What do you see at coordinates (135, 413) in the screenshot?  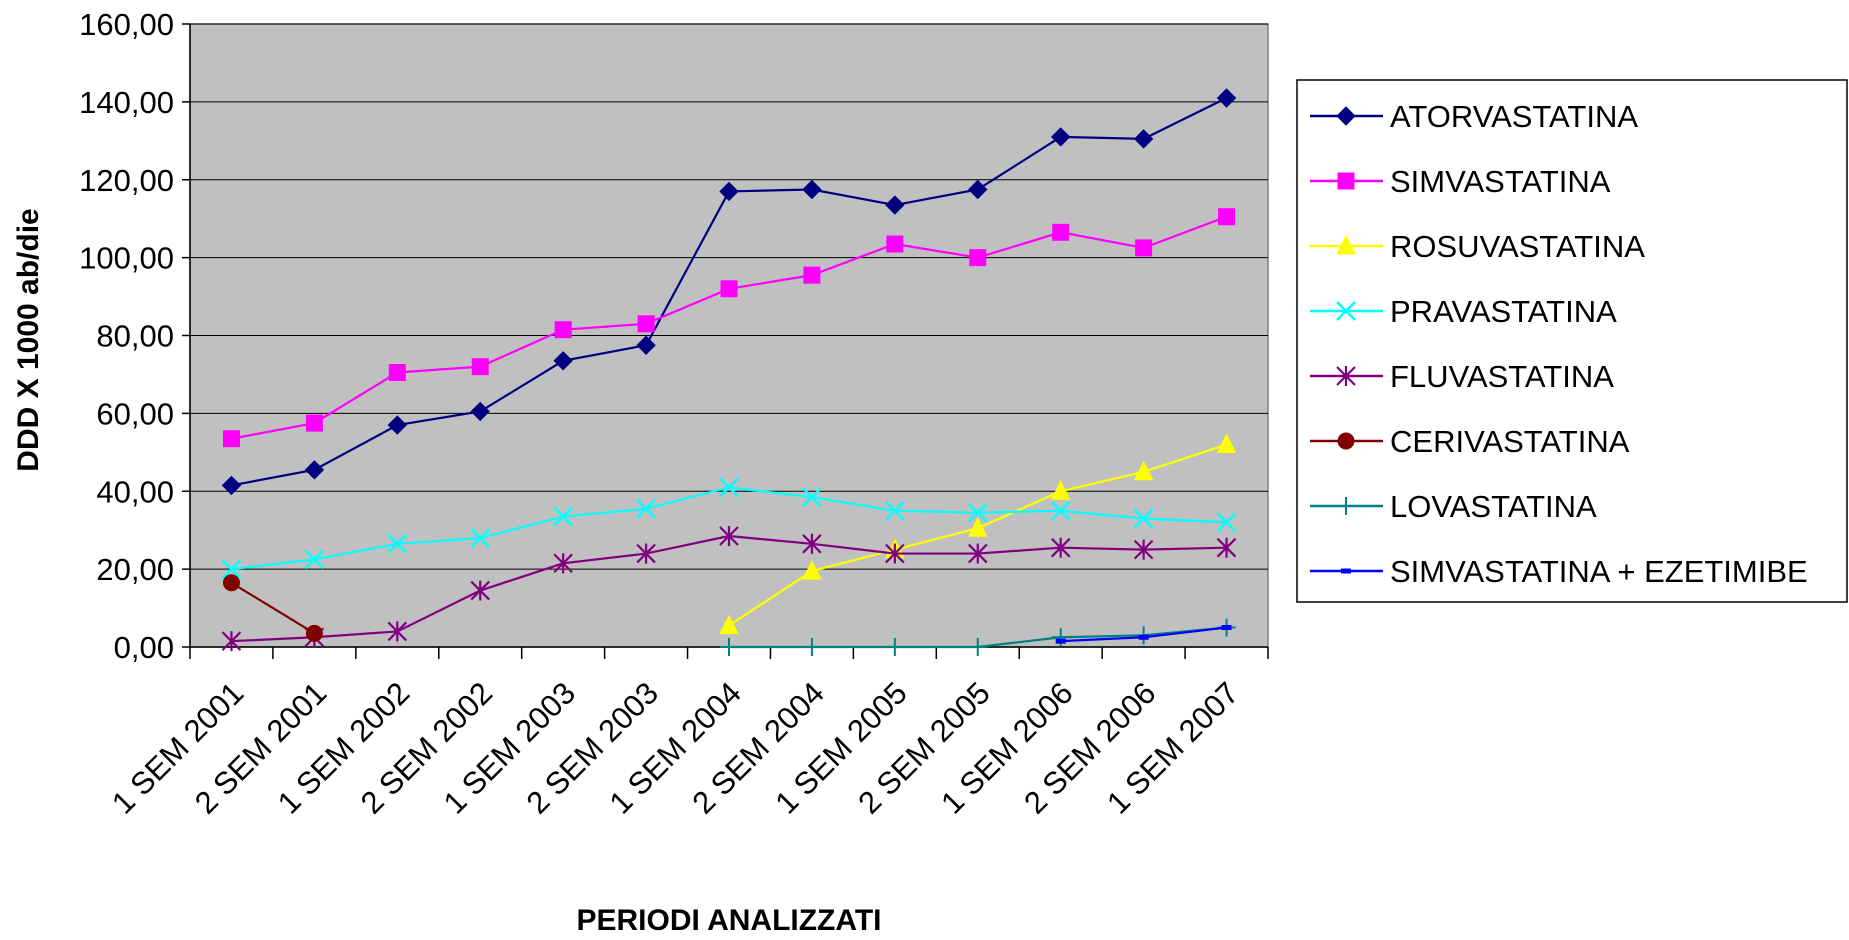 I see `y-tick-label: 60,00` at bounding box center [135, 413].